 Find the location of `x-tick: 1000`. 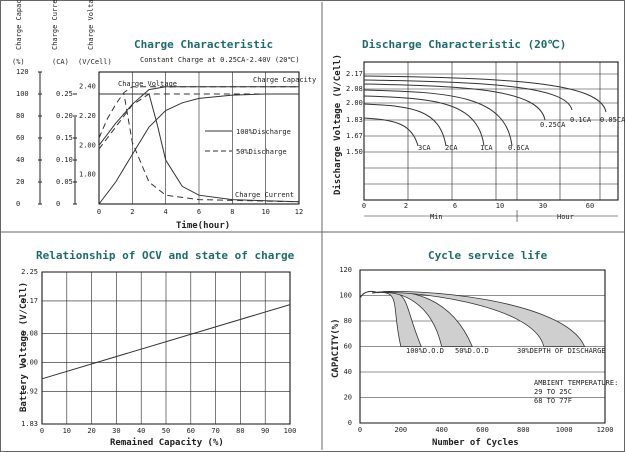

x-tick: 1000 is located at coordinates (564, 430).